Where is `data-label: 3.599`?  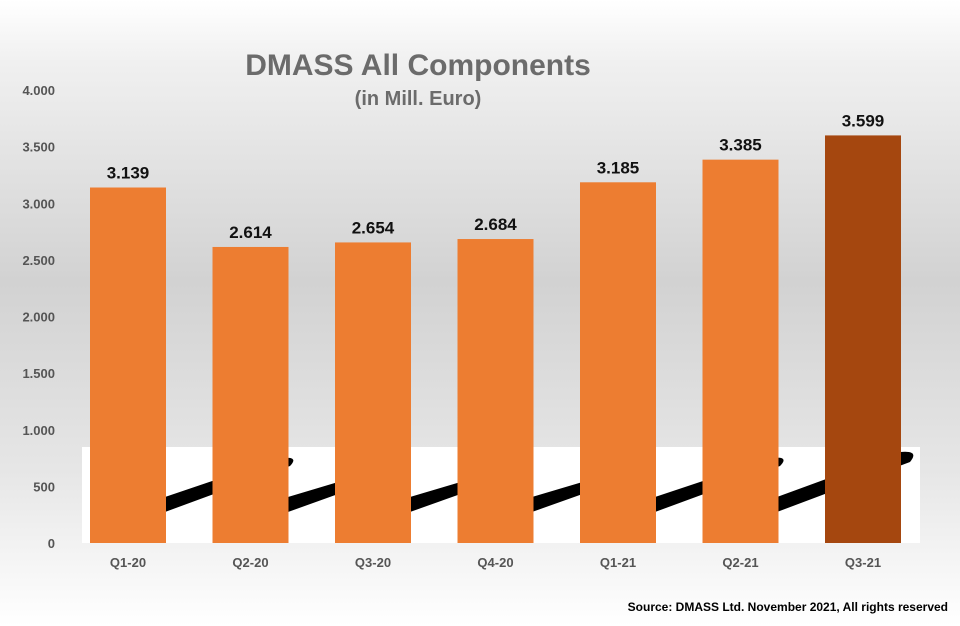 data-label: 3.599 is located at coordinates (863, 120).